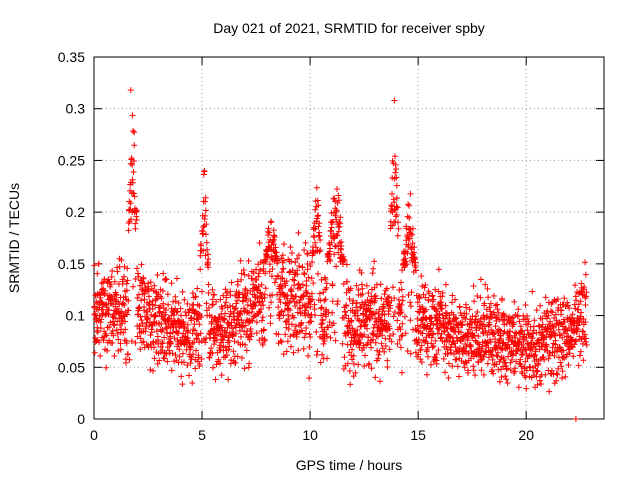 This screenshot has width=640, height=480. What do you see at coordinates (76, 212) in the screenshot?
I see `y-tick-label: 0.2` at bounding box center [76, 212].